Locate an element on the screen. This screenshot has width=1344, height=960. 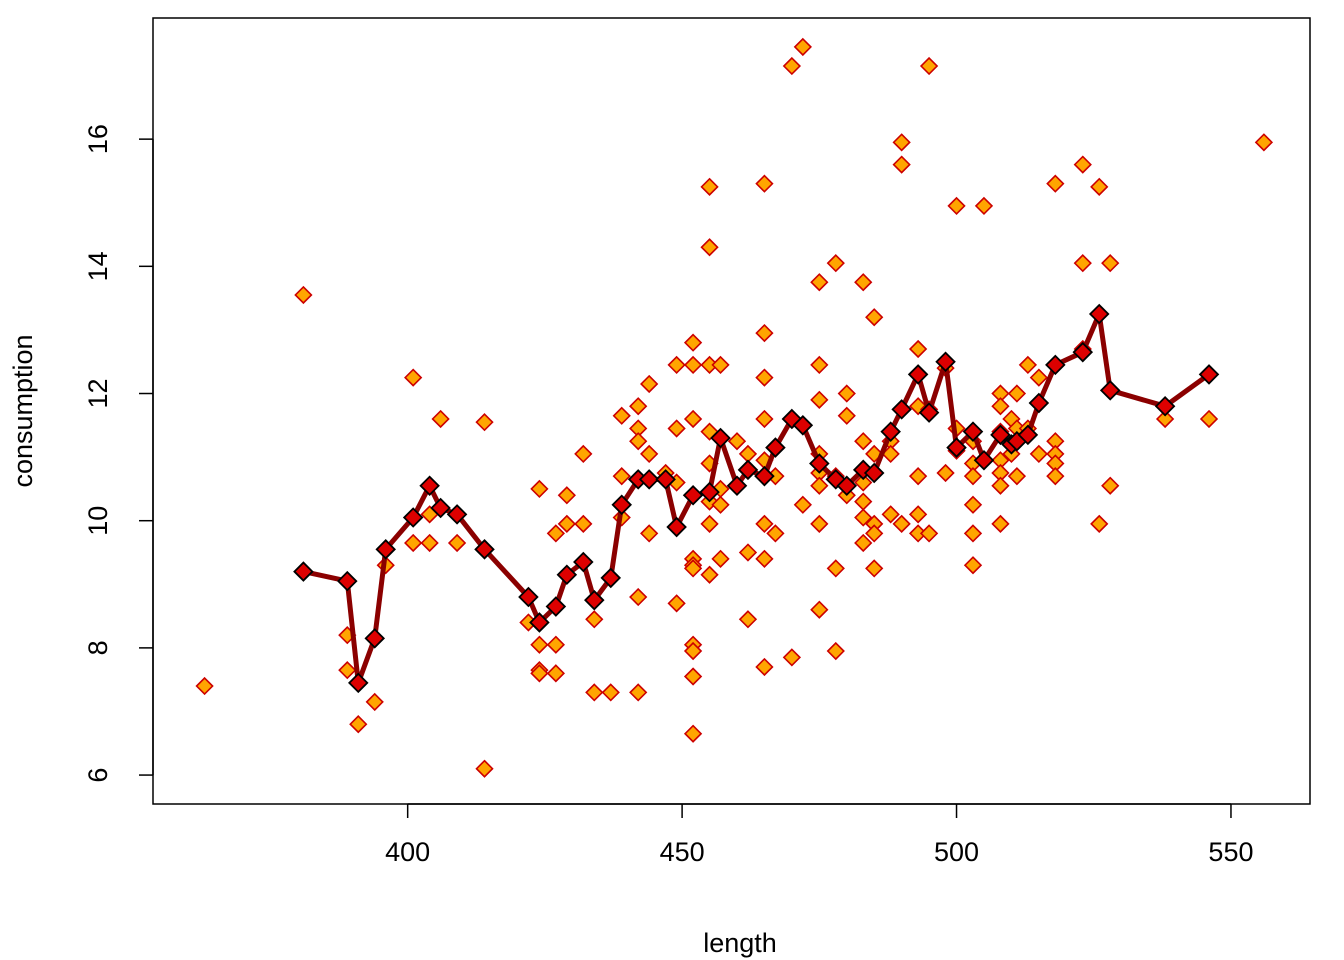
y-axis-label: consumption is located at coordinates (23, 410).